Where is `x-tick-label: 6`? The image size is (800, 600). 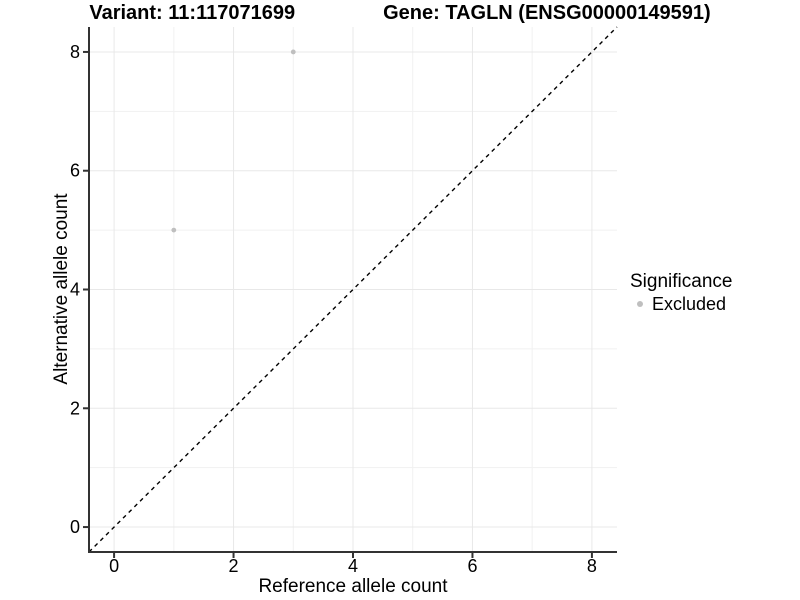 x-tick-label: 6 is located at coordinates (472, 566).